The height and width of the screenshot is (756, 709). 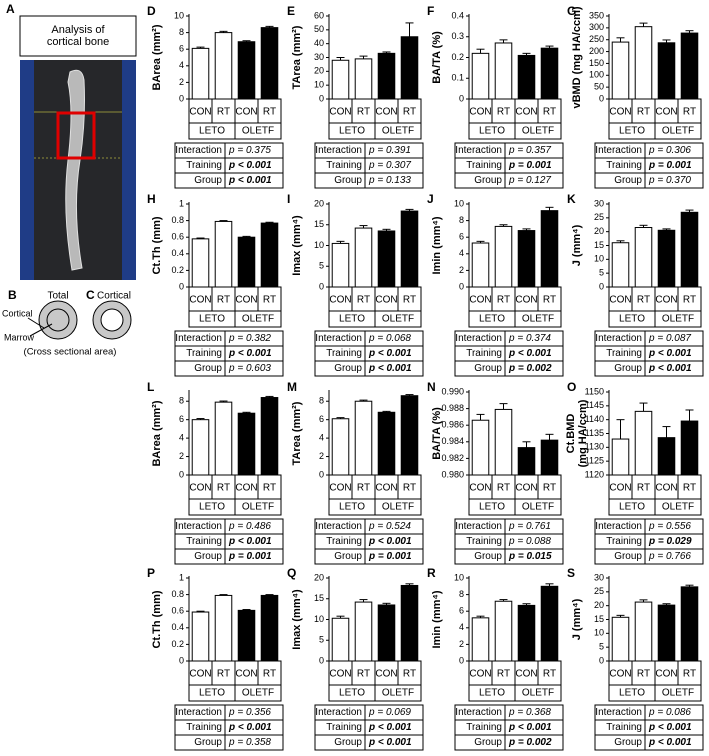 What do you see at coordinates (530, 556) in the screenshot?
I see `p-value: p = 0.015` at bounding box center [530, 556].